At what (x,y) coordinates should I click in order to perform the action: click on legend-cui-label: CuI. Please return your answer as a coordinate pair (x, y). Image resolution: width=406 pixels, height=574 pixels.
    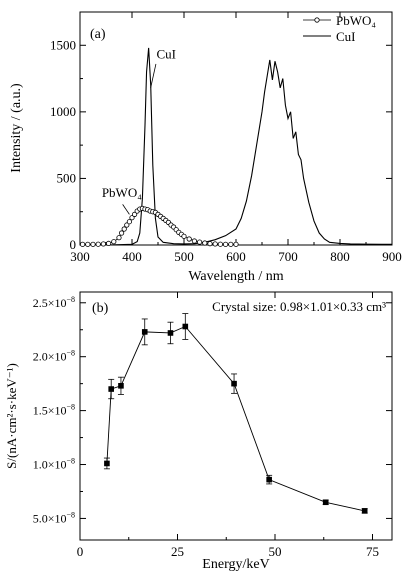
    Looking at the image, I should click on (346, 36).